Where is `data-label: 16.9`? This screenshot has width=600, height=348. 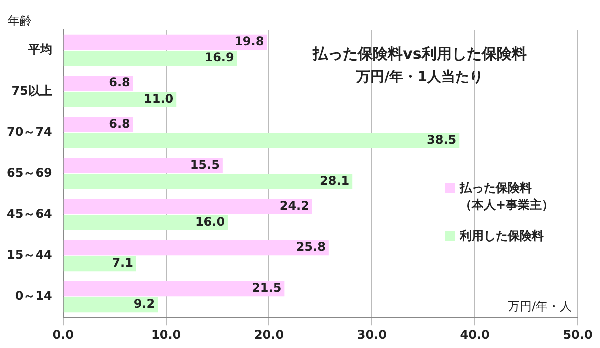
data-label: 16.9 is located at coordinates (219, 57).